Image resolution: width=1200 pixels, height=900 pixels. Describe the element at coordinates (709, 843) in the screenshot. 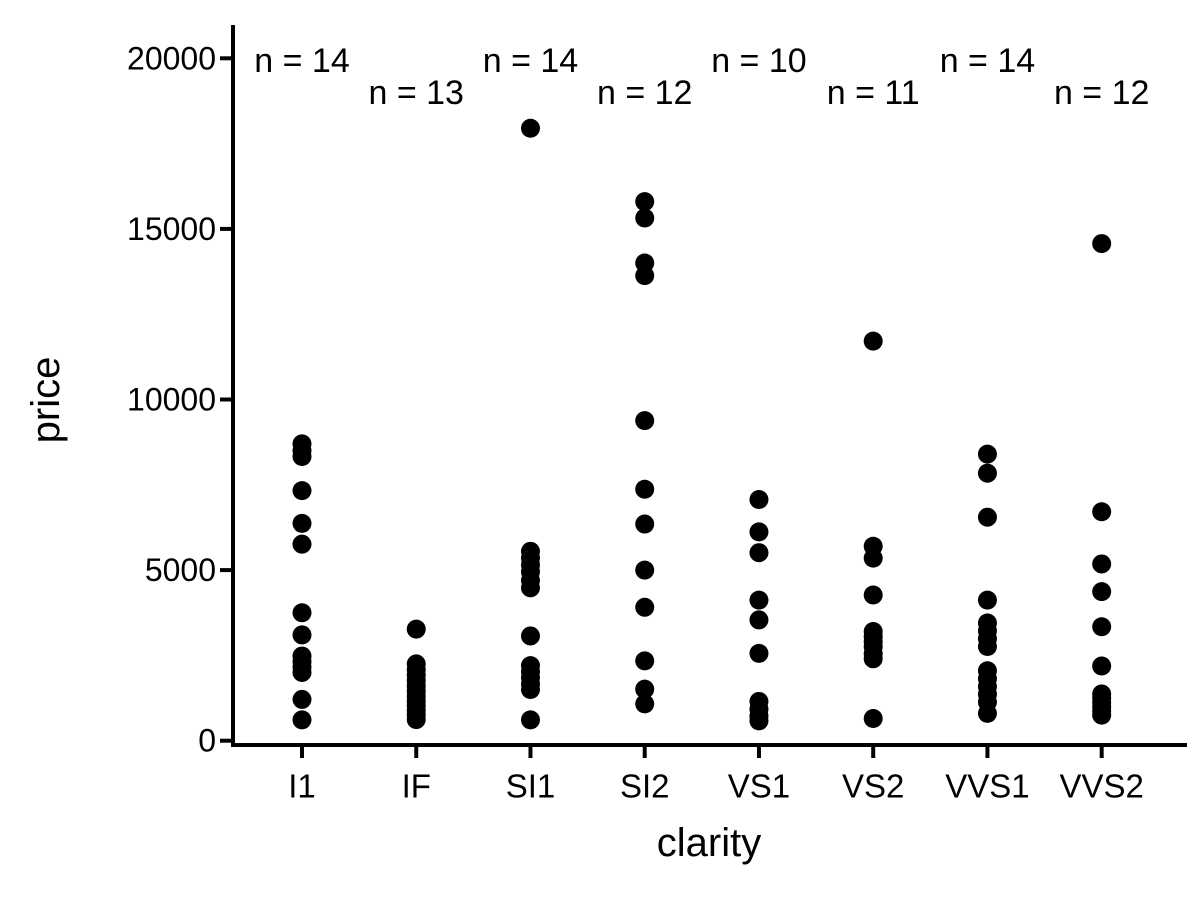

I see `x-axis-title: clarity` at that location.